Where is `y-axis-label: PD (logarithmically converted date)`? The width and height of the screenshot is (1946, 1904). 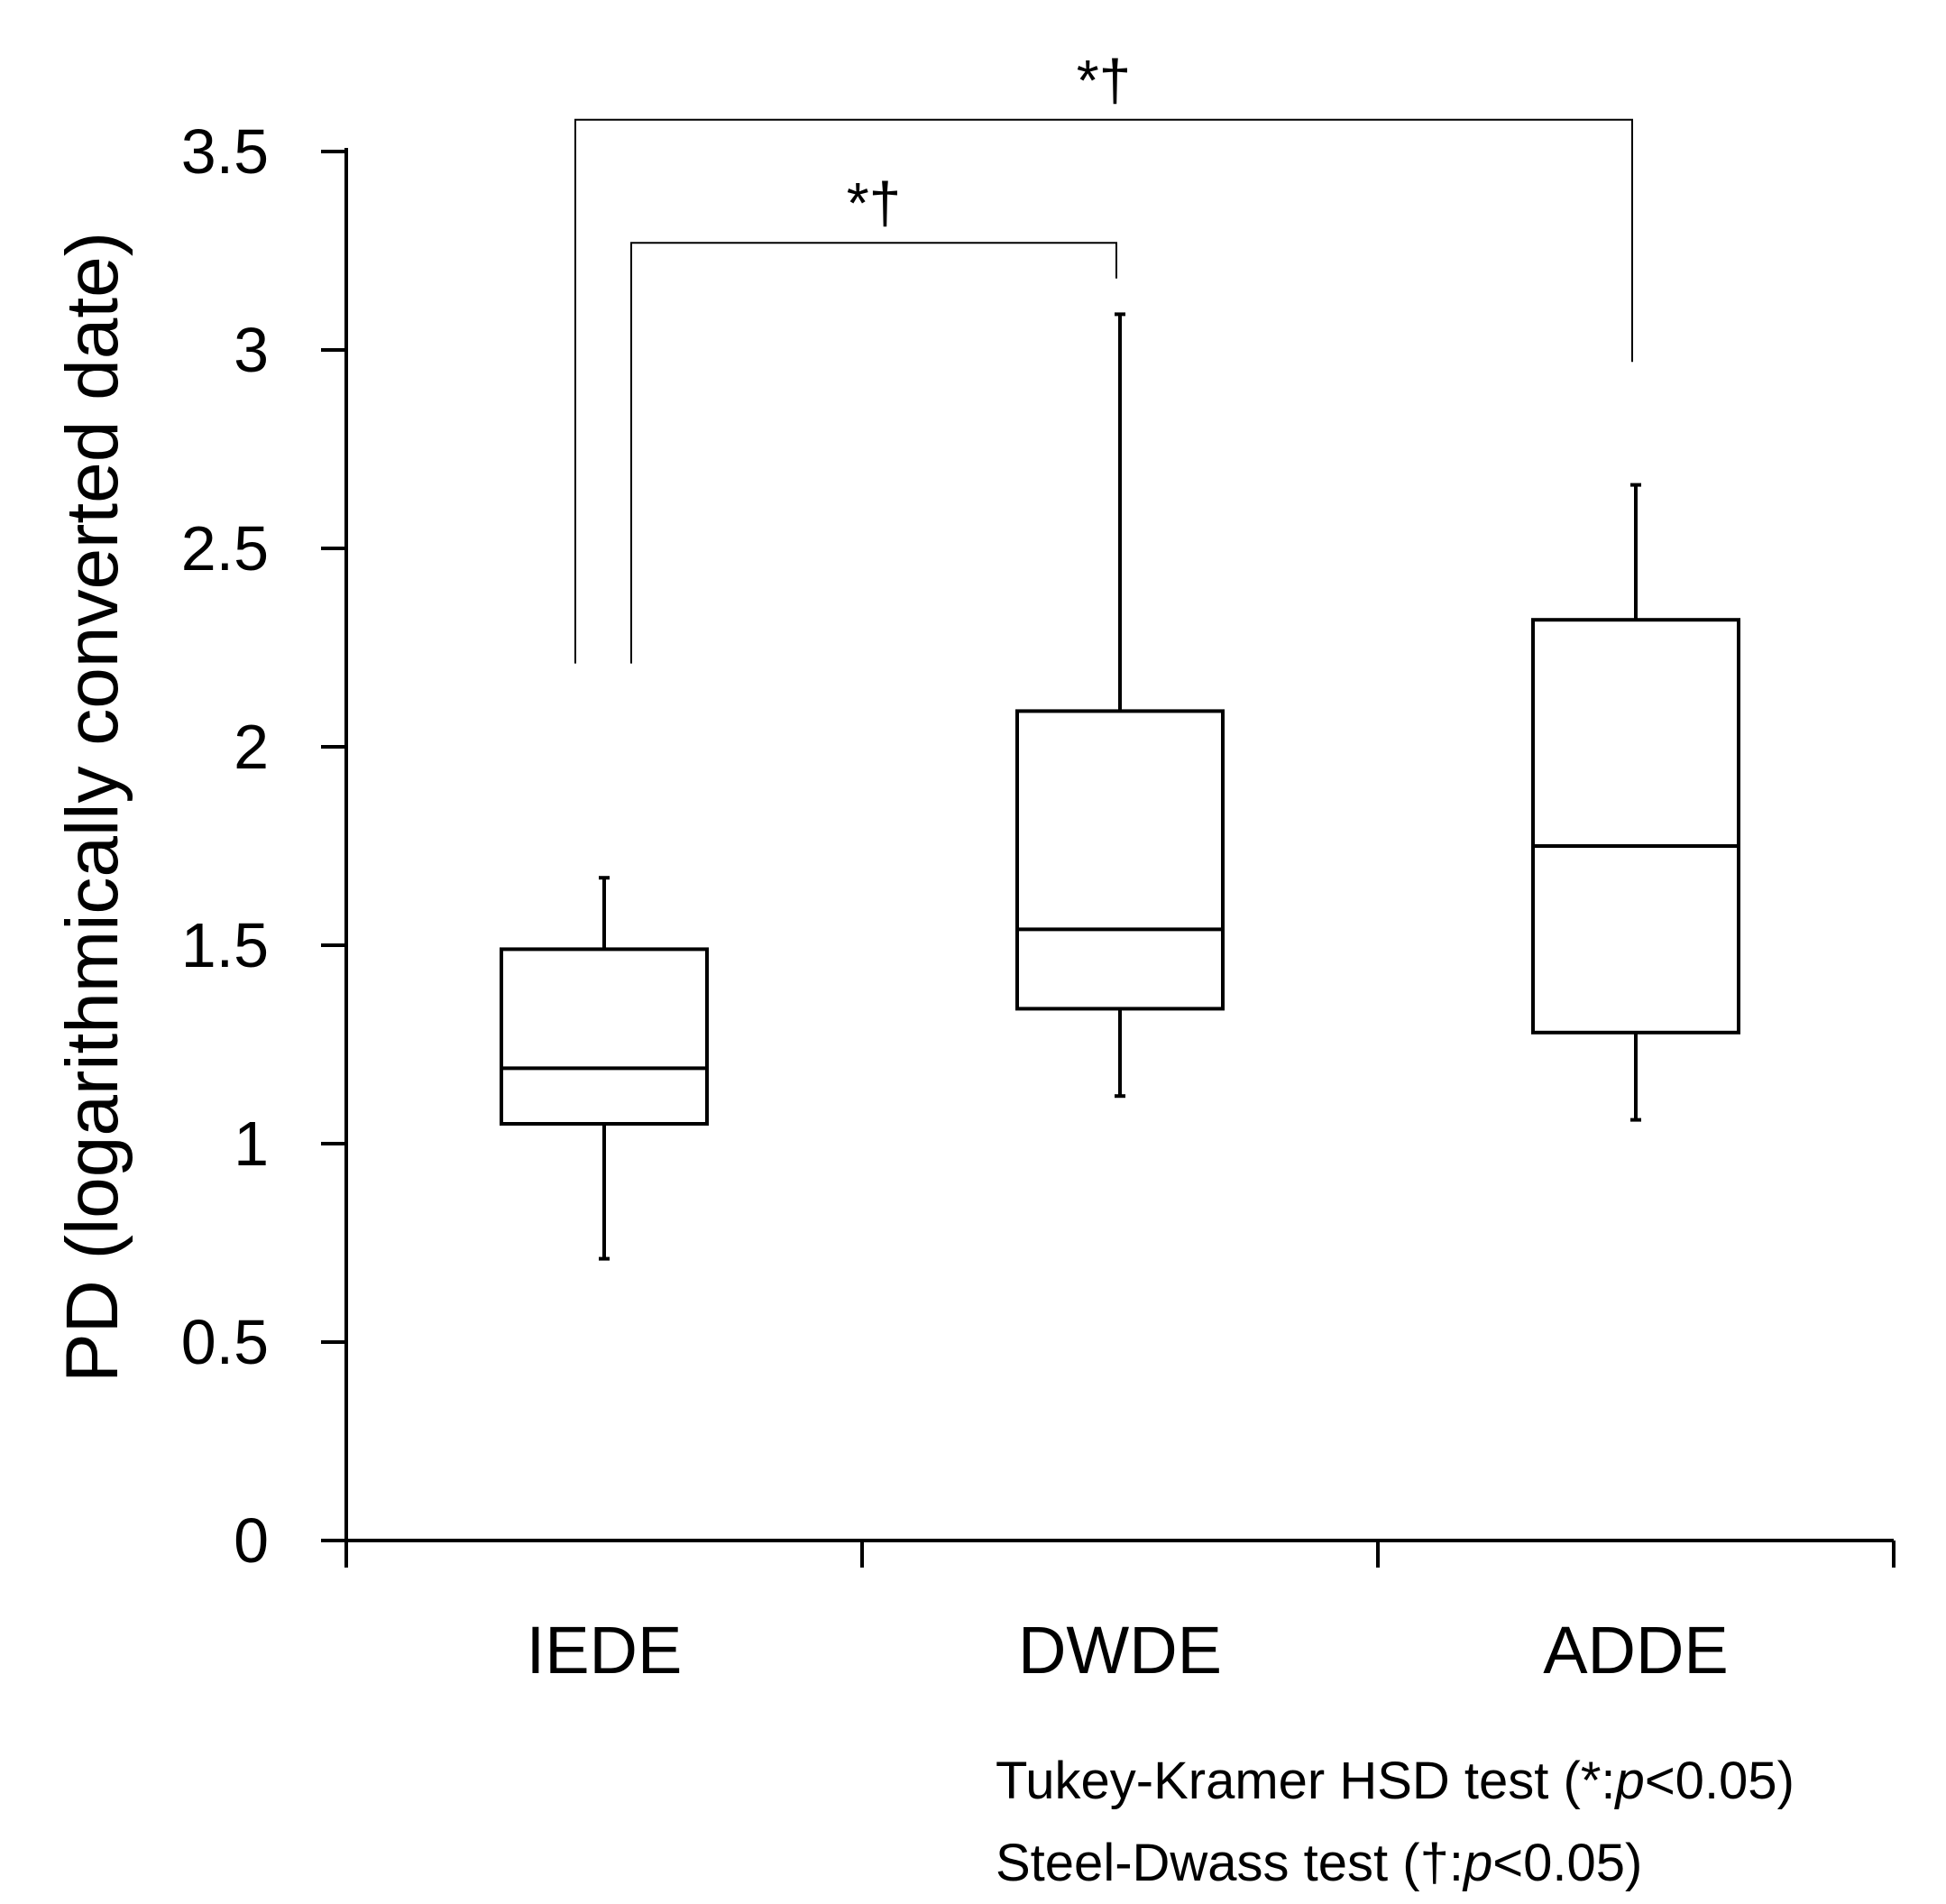 y-axis-label: PD (logarithmically converted date) is located at coordinates (92, 807).